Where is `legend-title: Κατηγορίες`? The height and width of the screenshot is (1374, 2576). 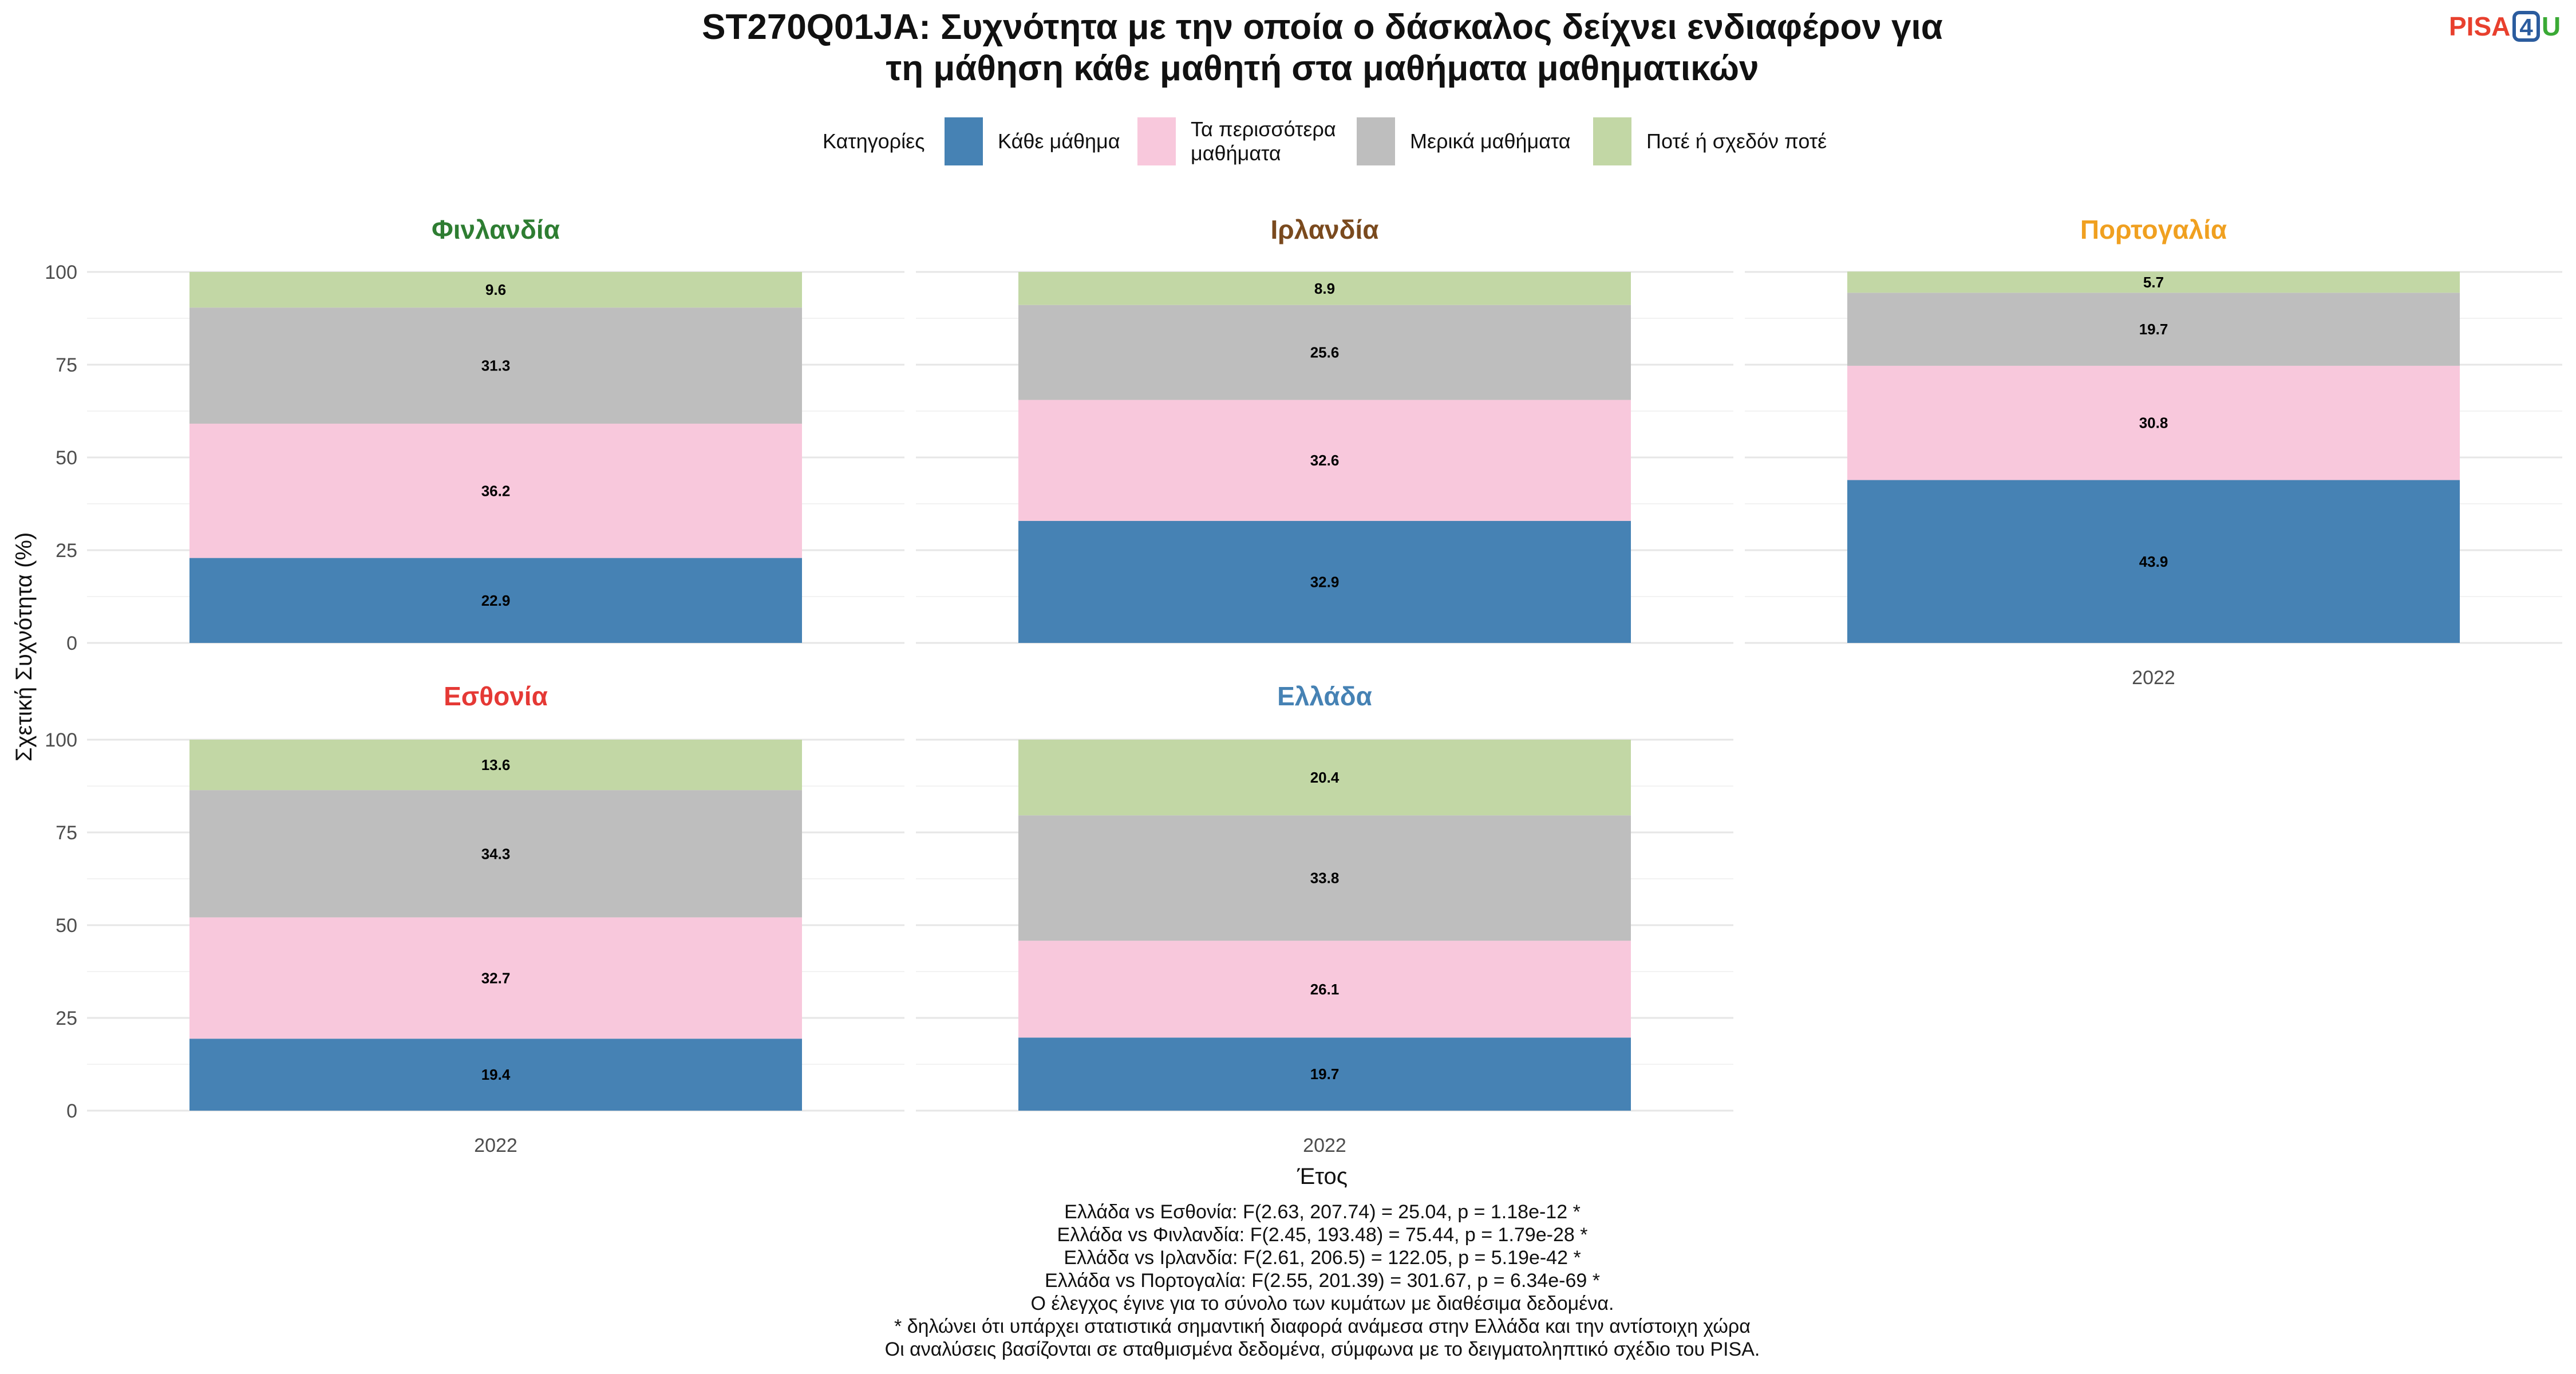 legend-title: Κατηγορίες is located at coordinates (874, 141).